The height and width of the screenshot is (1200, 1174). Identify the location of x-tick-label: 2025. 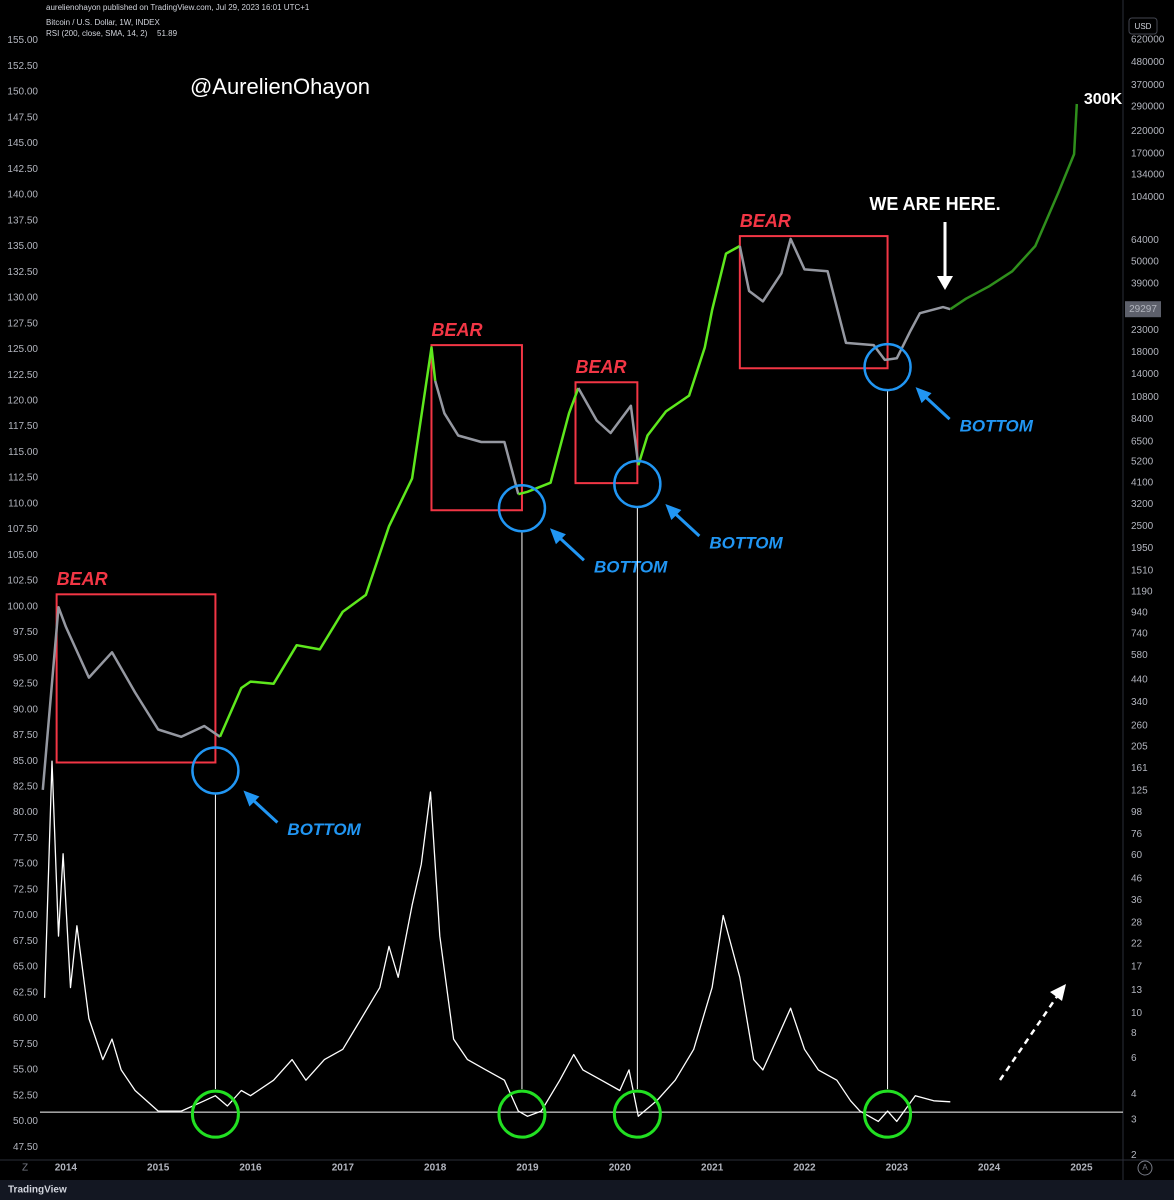
(1081, 1168).